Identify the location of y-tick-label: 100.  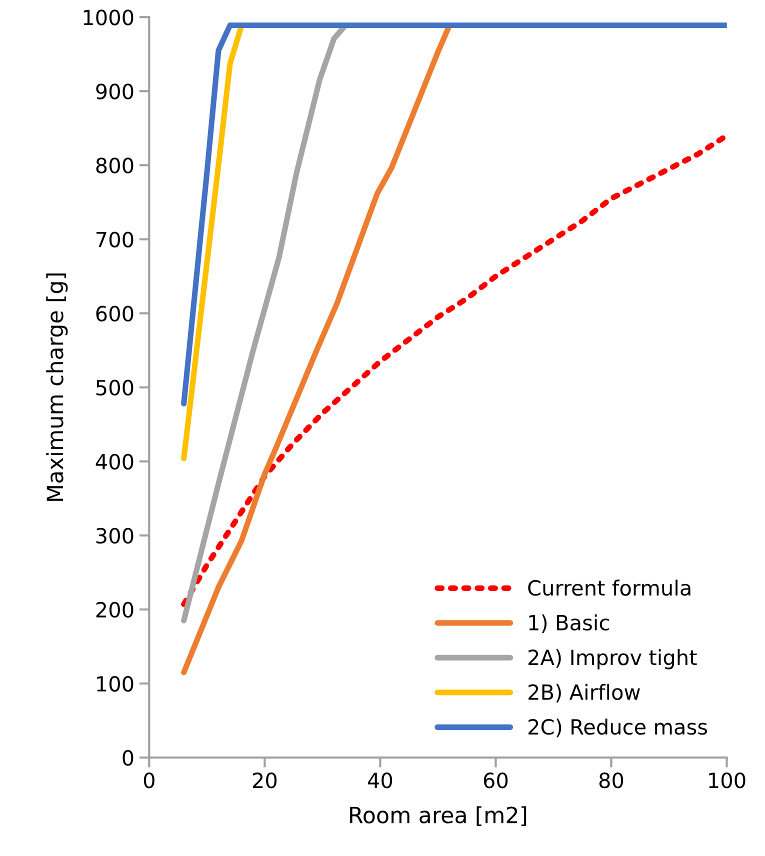
(115, 684).